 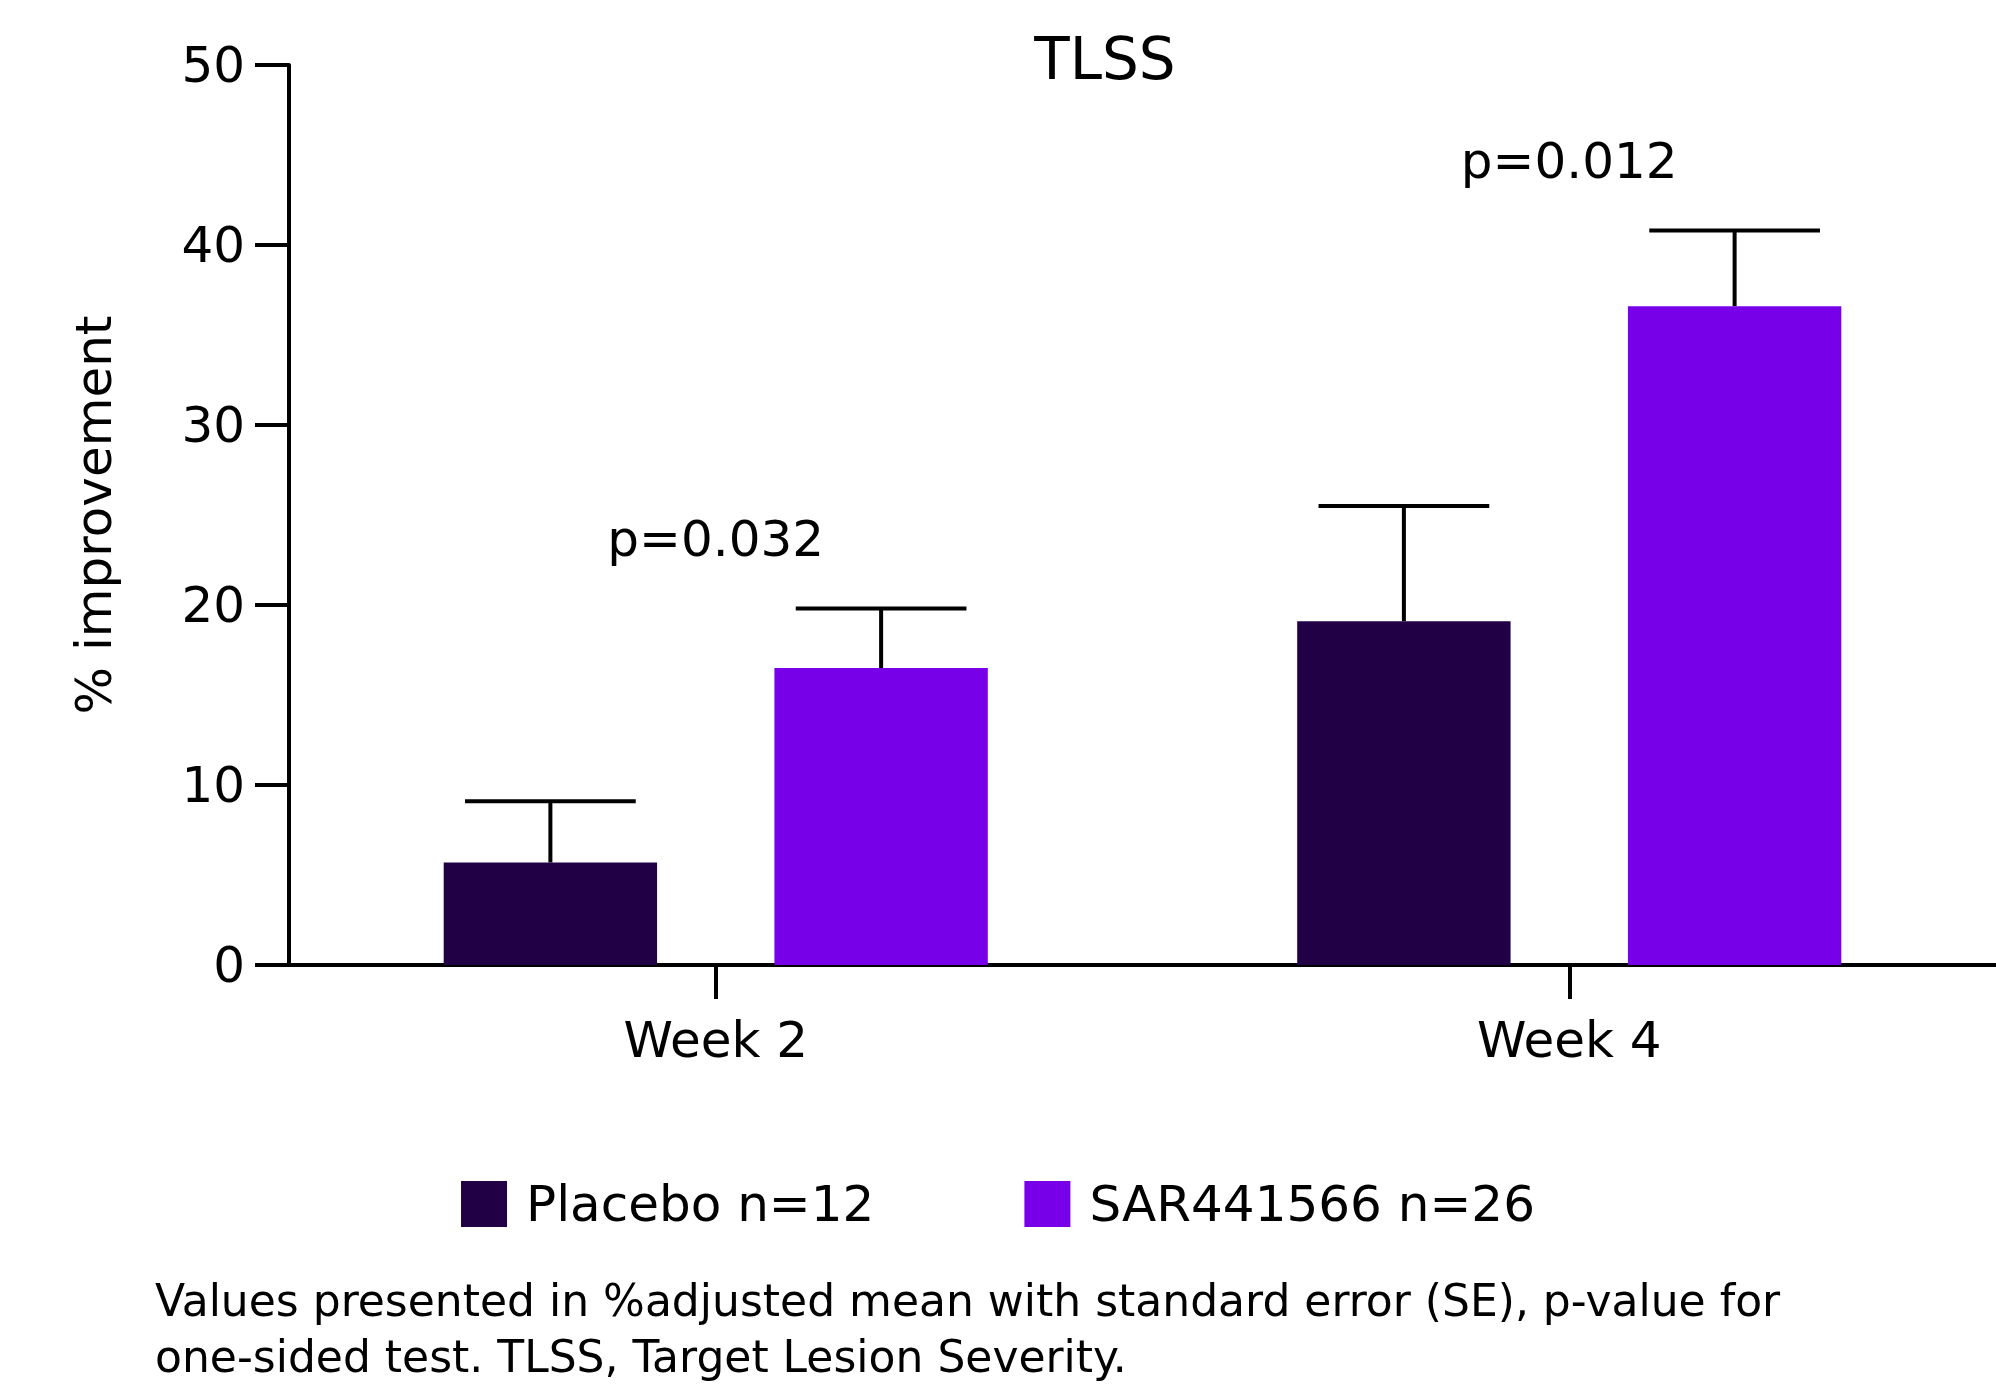 What do you see at coordinates (1569, 1040) in the screenshot?
I see `x-tick-label: Week 4` at bounding box center [1569, 1040].